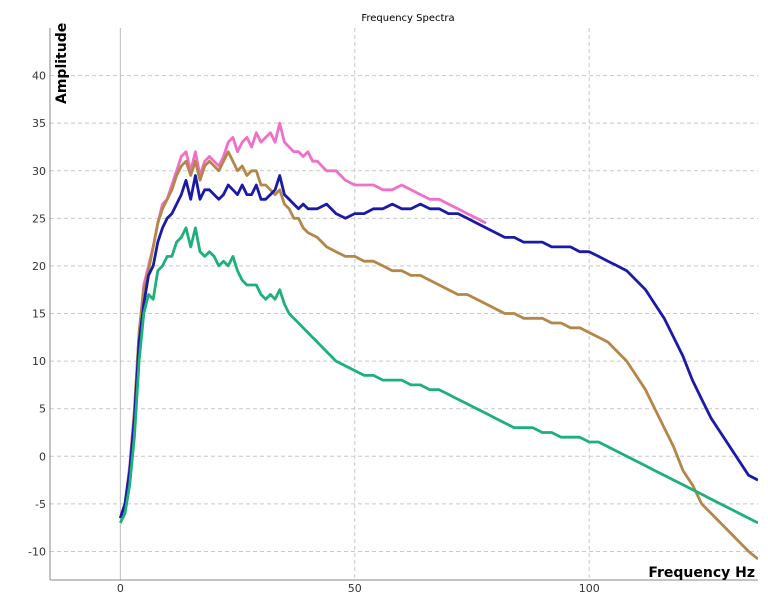  What do you see at coordinates (39, 171) in the screenshot?
I see `y-tick-label: 30` at bounding box center [39, 171].